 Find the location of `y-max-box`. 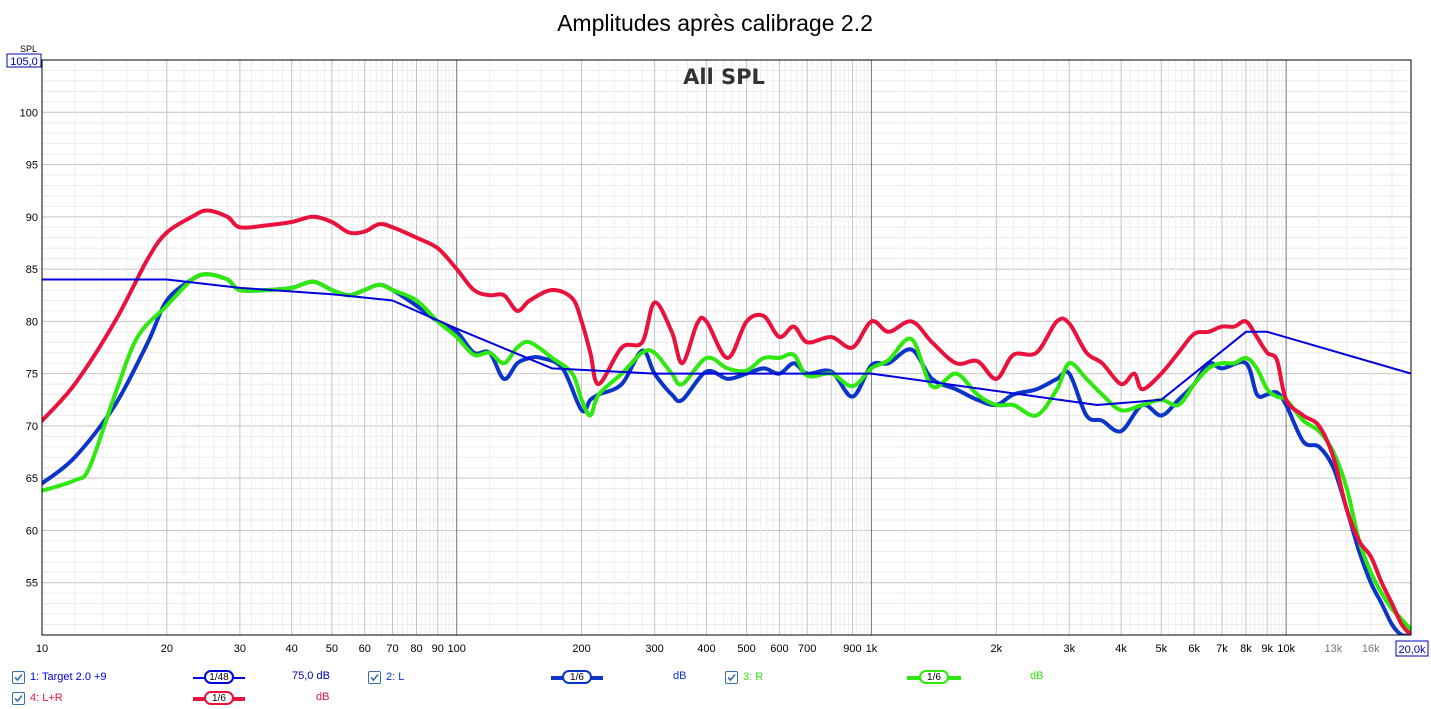

y-max-box is located at coordinates (24, 60).